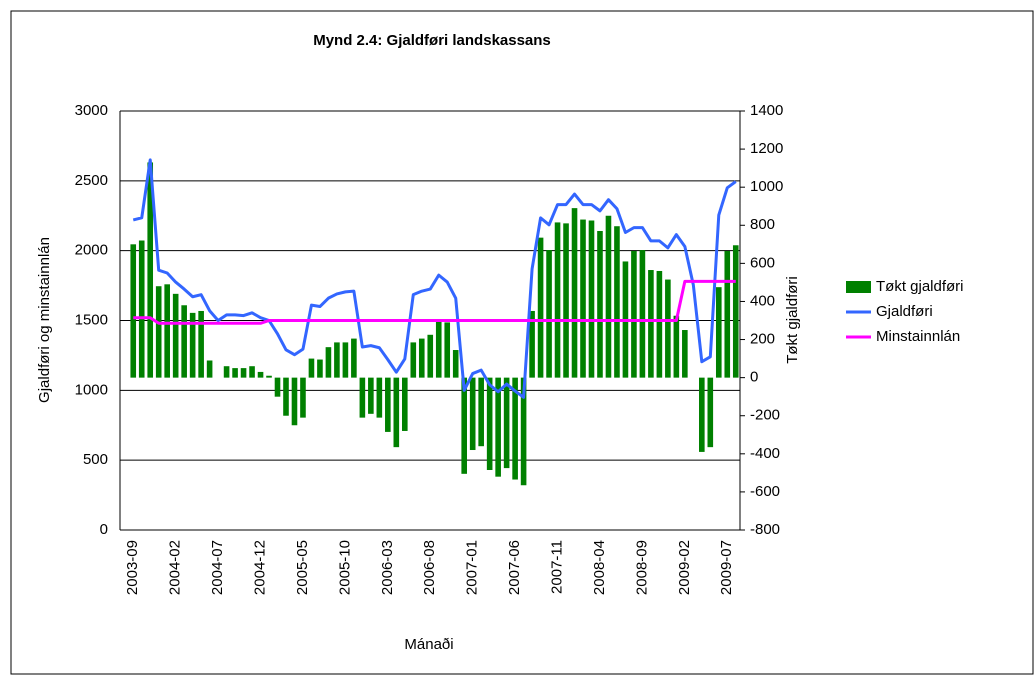 The image size is (1035, 676). I want to click on legend-swatch, so click(858, 287).